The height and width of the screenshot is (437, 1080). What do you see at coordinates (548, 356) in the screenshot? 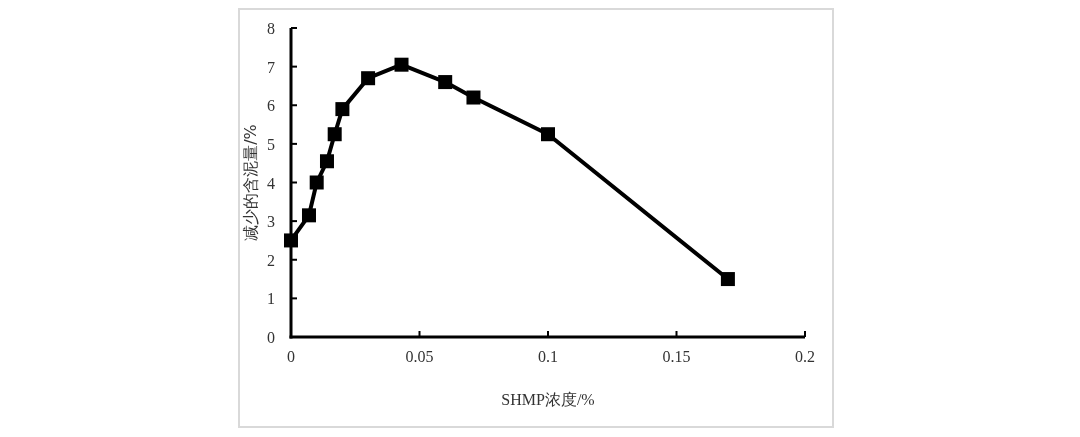
I see `x-tick-label: 0.1` at bounding box center [548, 356].